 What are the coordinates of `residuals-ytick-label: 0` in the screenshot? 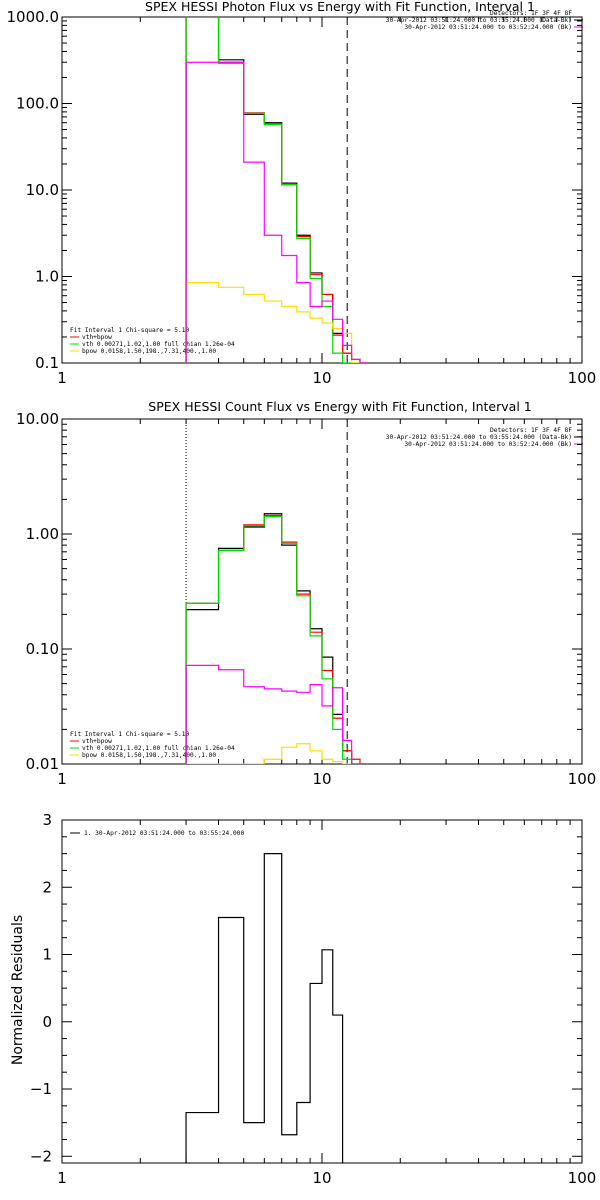 It's located at (47, 1022).